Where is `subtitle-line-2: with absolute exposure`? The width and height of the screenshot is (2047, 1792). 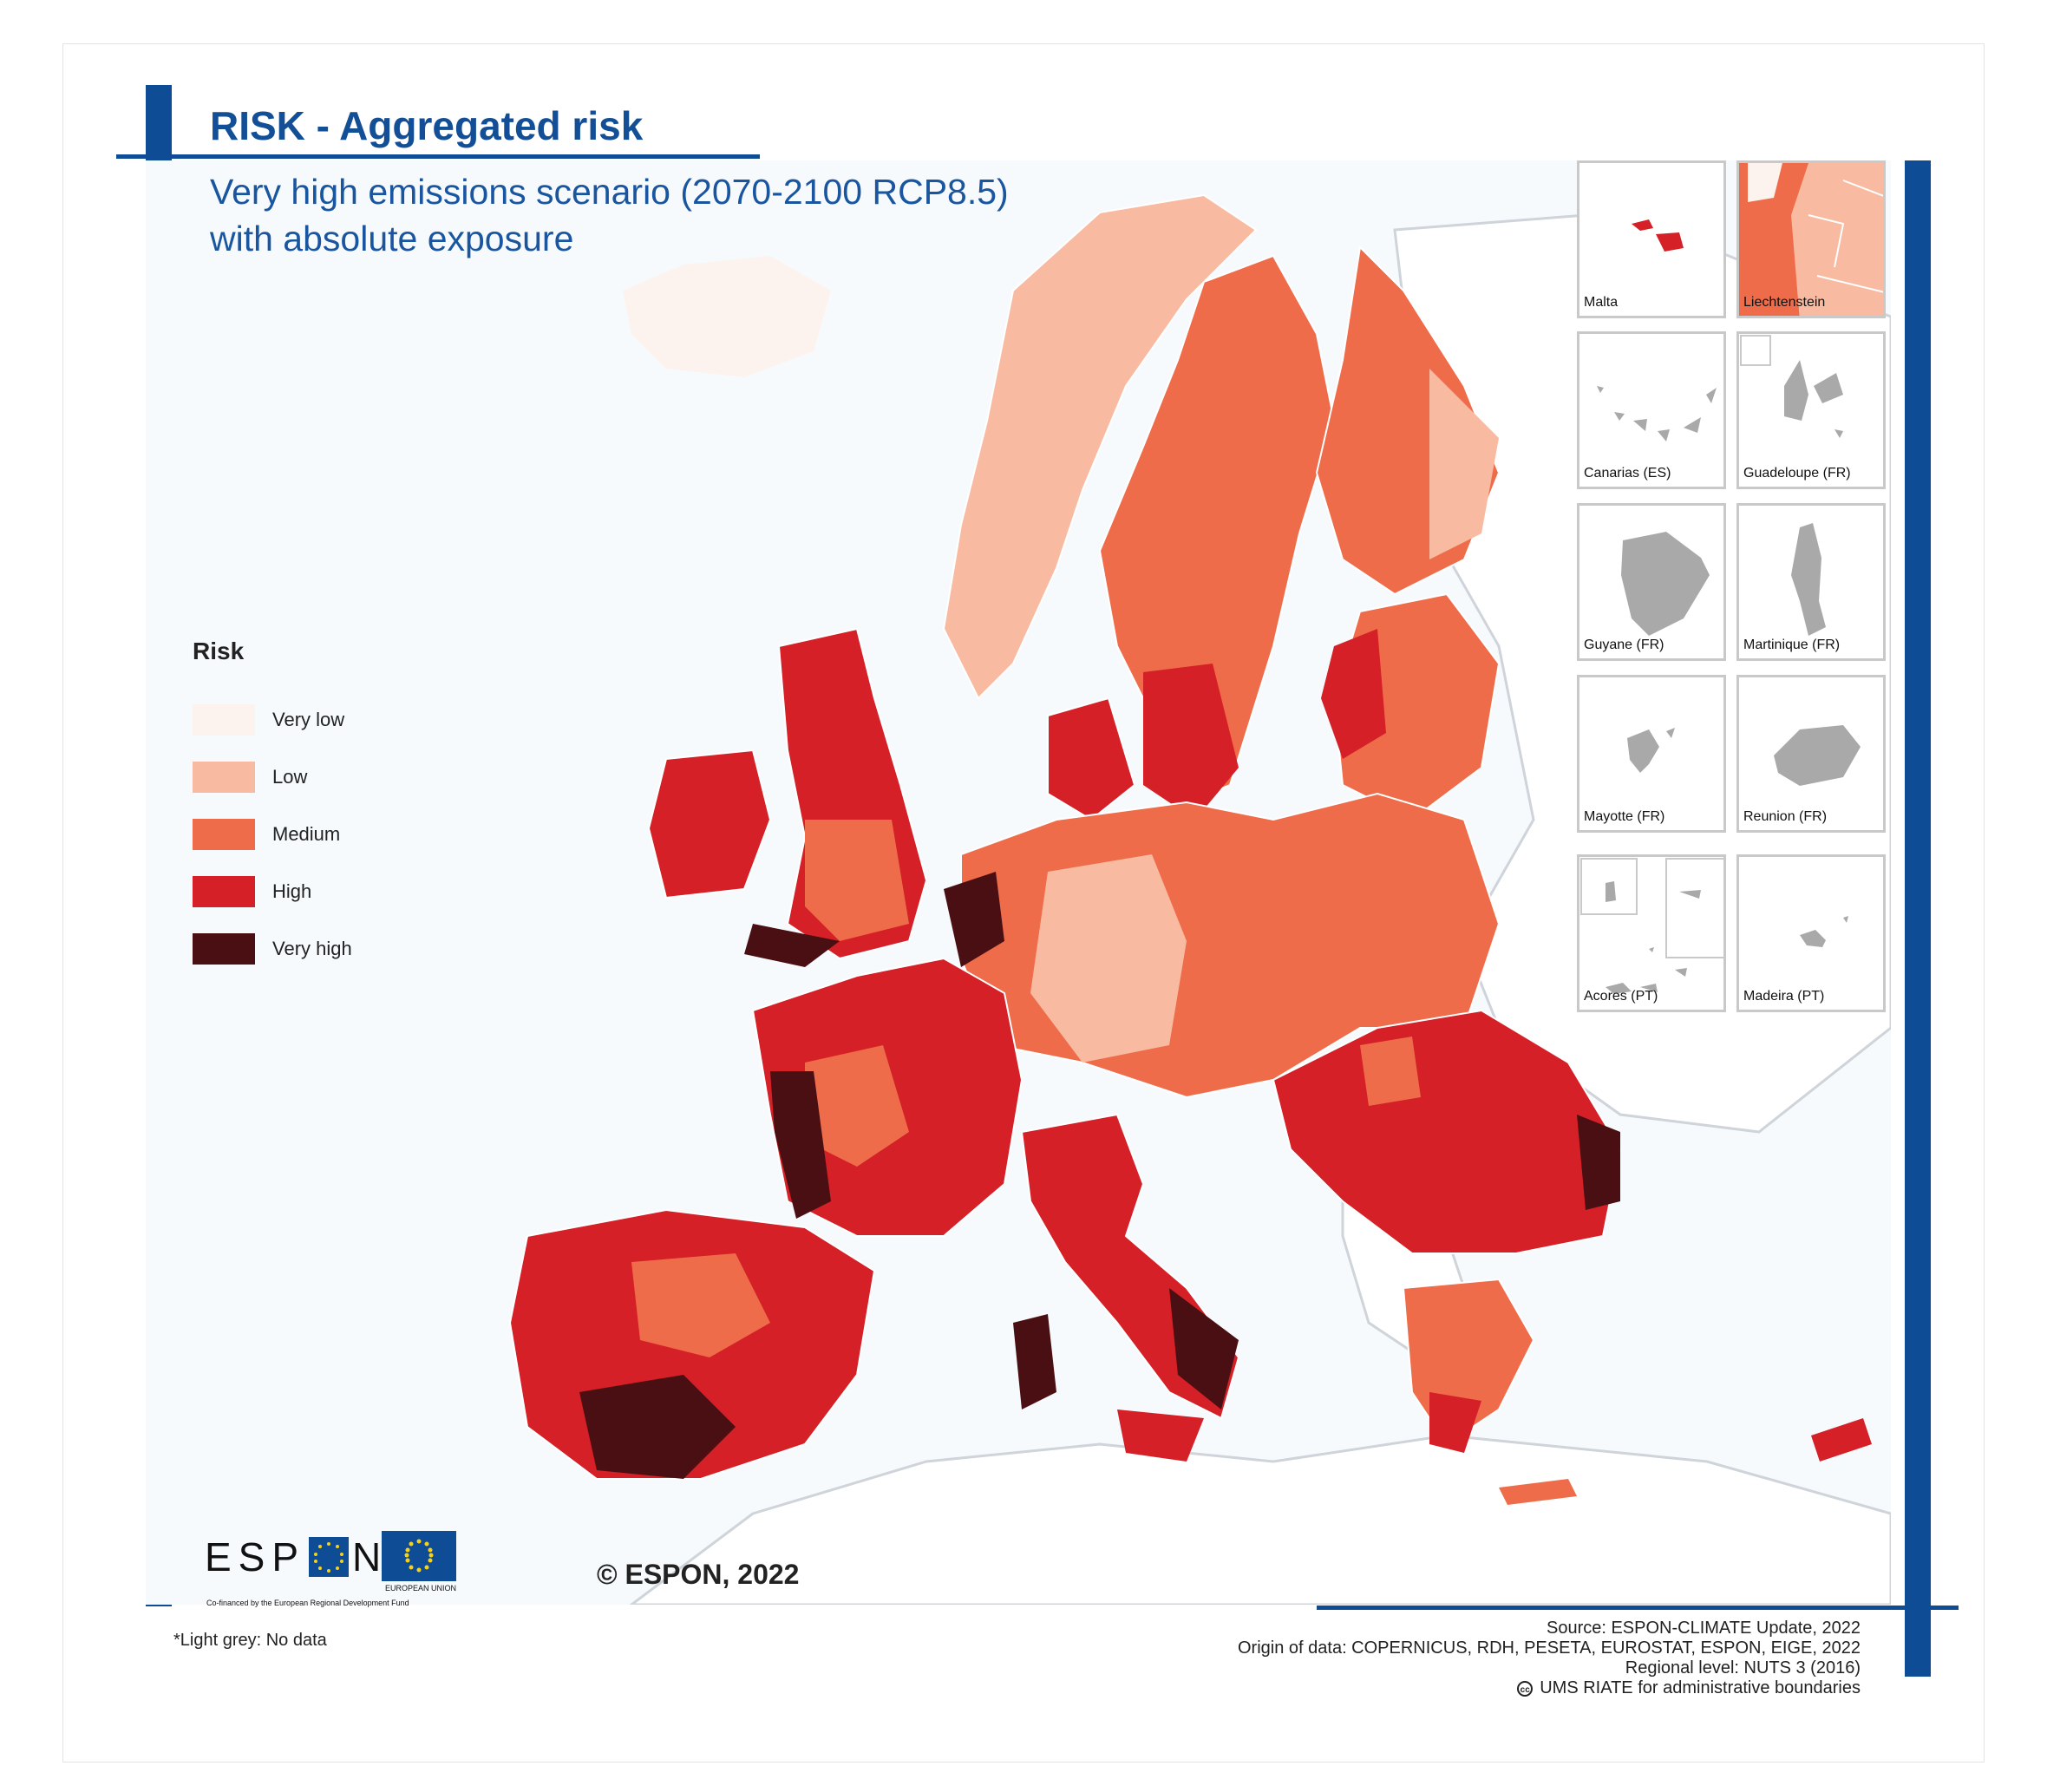 subtitle-line-2: with absolute exposure is located at coordinates (392, 238).